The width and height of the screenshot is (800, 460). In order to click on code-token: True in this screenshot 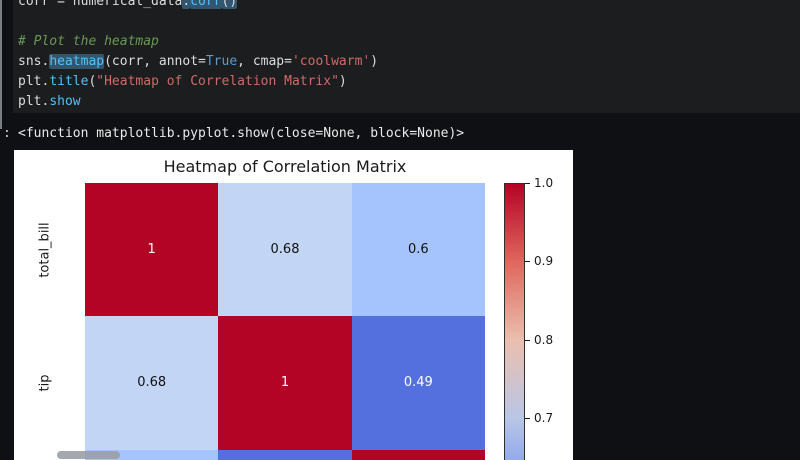, I will do `click(221, 61)`.